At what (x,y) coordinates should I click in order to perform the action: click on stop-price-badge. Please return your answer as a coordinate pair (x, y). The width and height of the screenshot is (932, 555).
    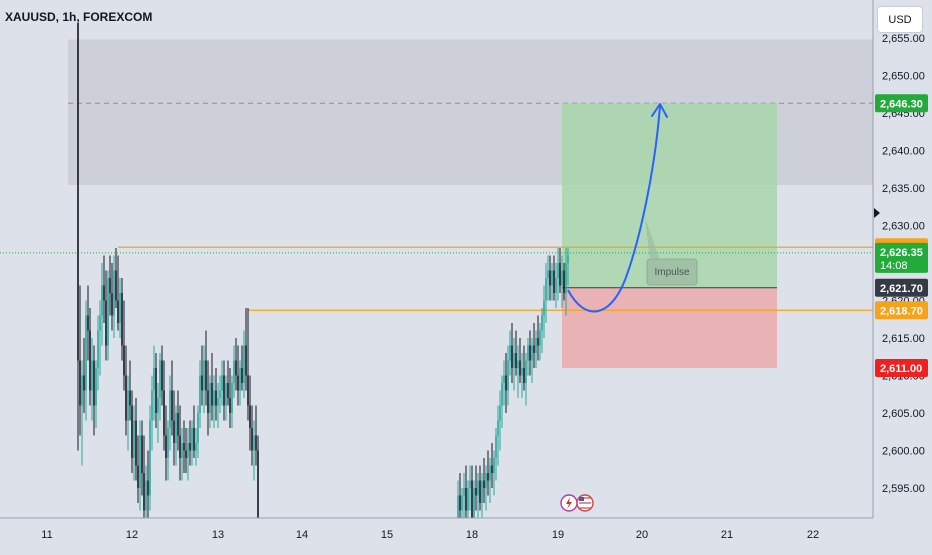
    Looking at the image, I should click on (901, 368).